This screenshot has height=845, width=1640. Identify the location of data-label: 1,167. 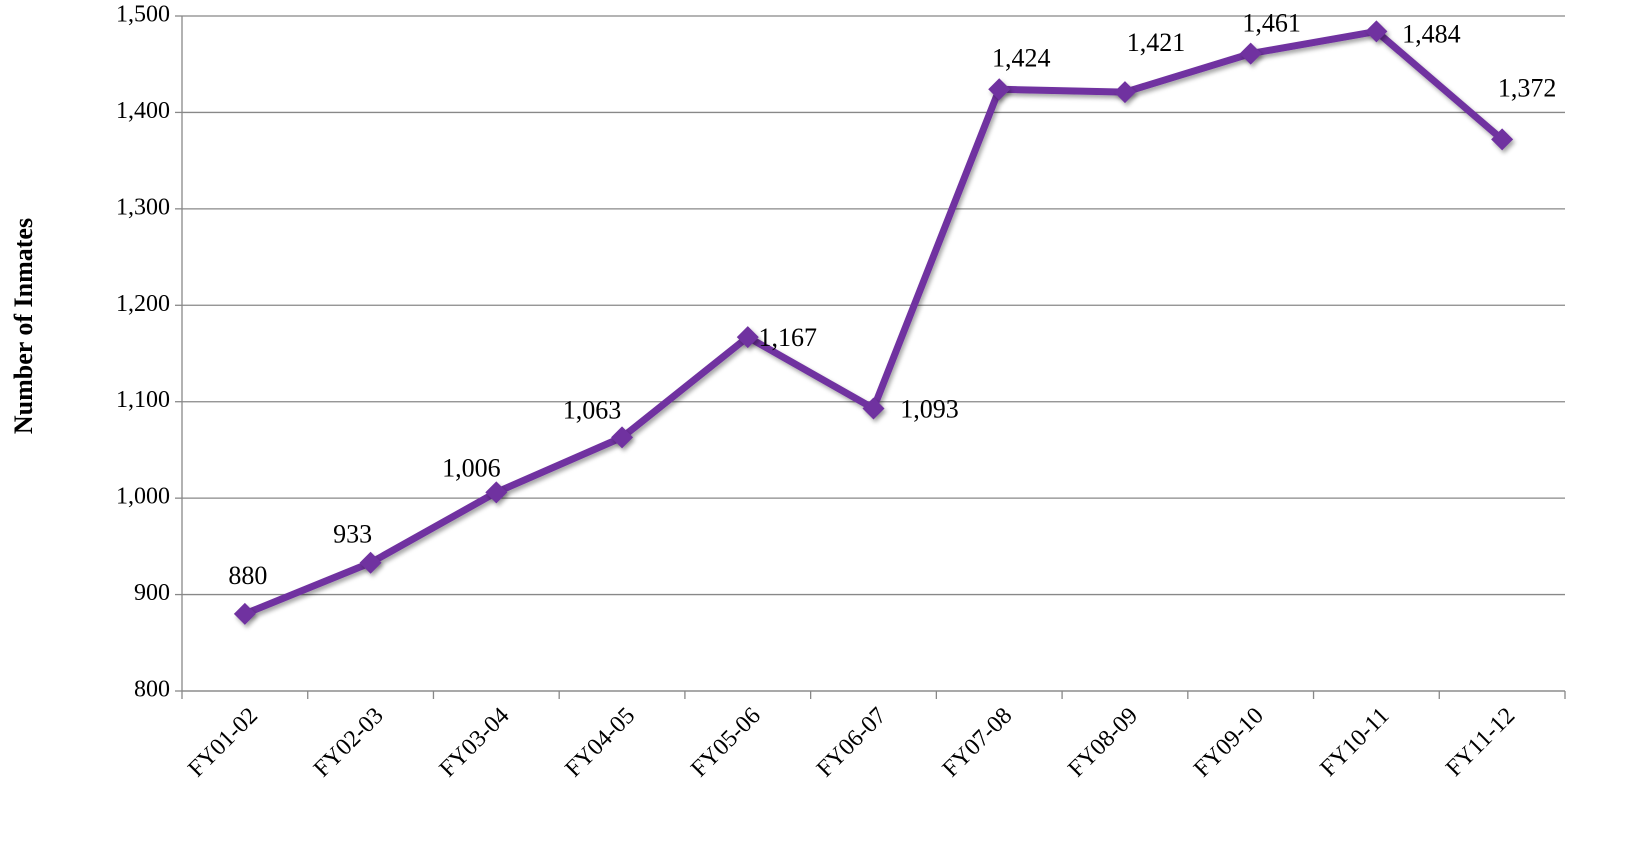
(788, 337).